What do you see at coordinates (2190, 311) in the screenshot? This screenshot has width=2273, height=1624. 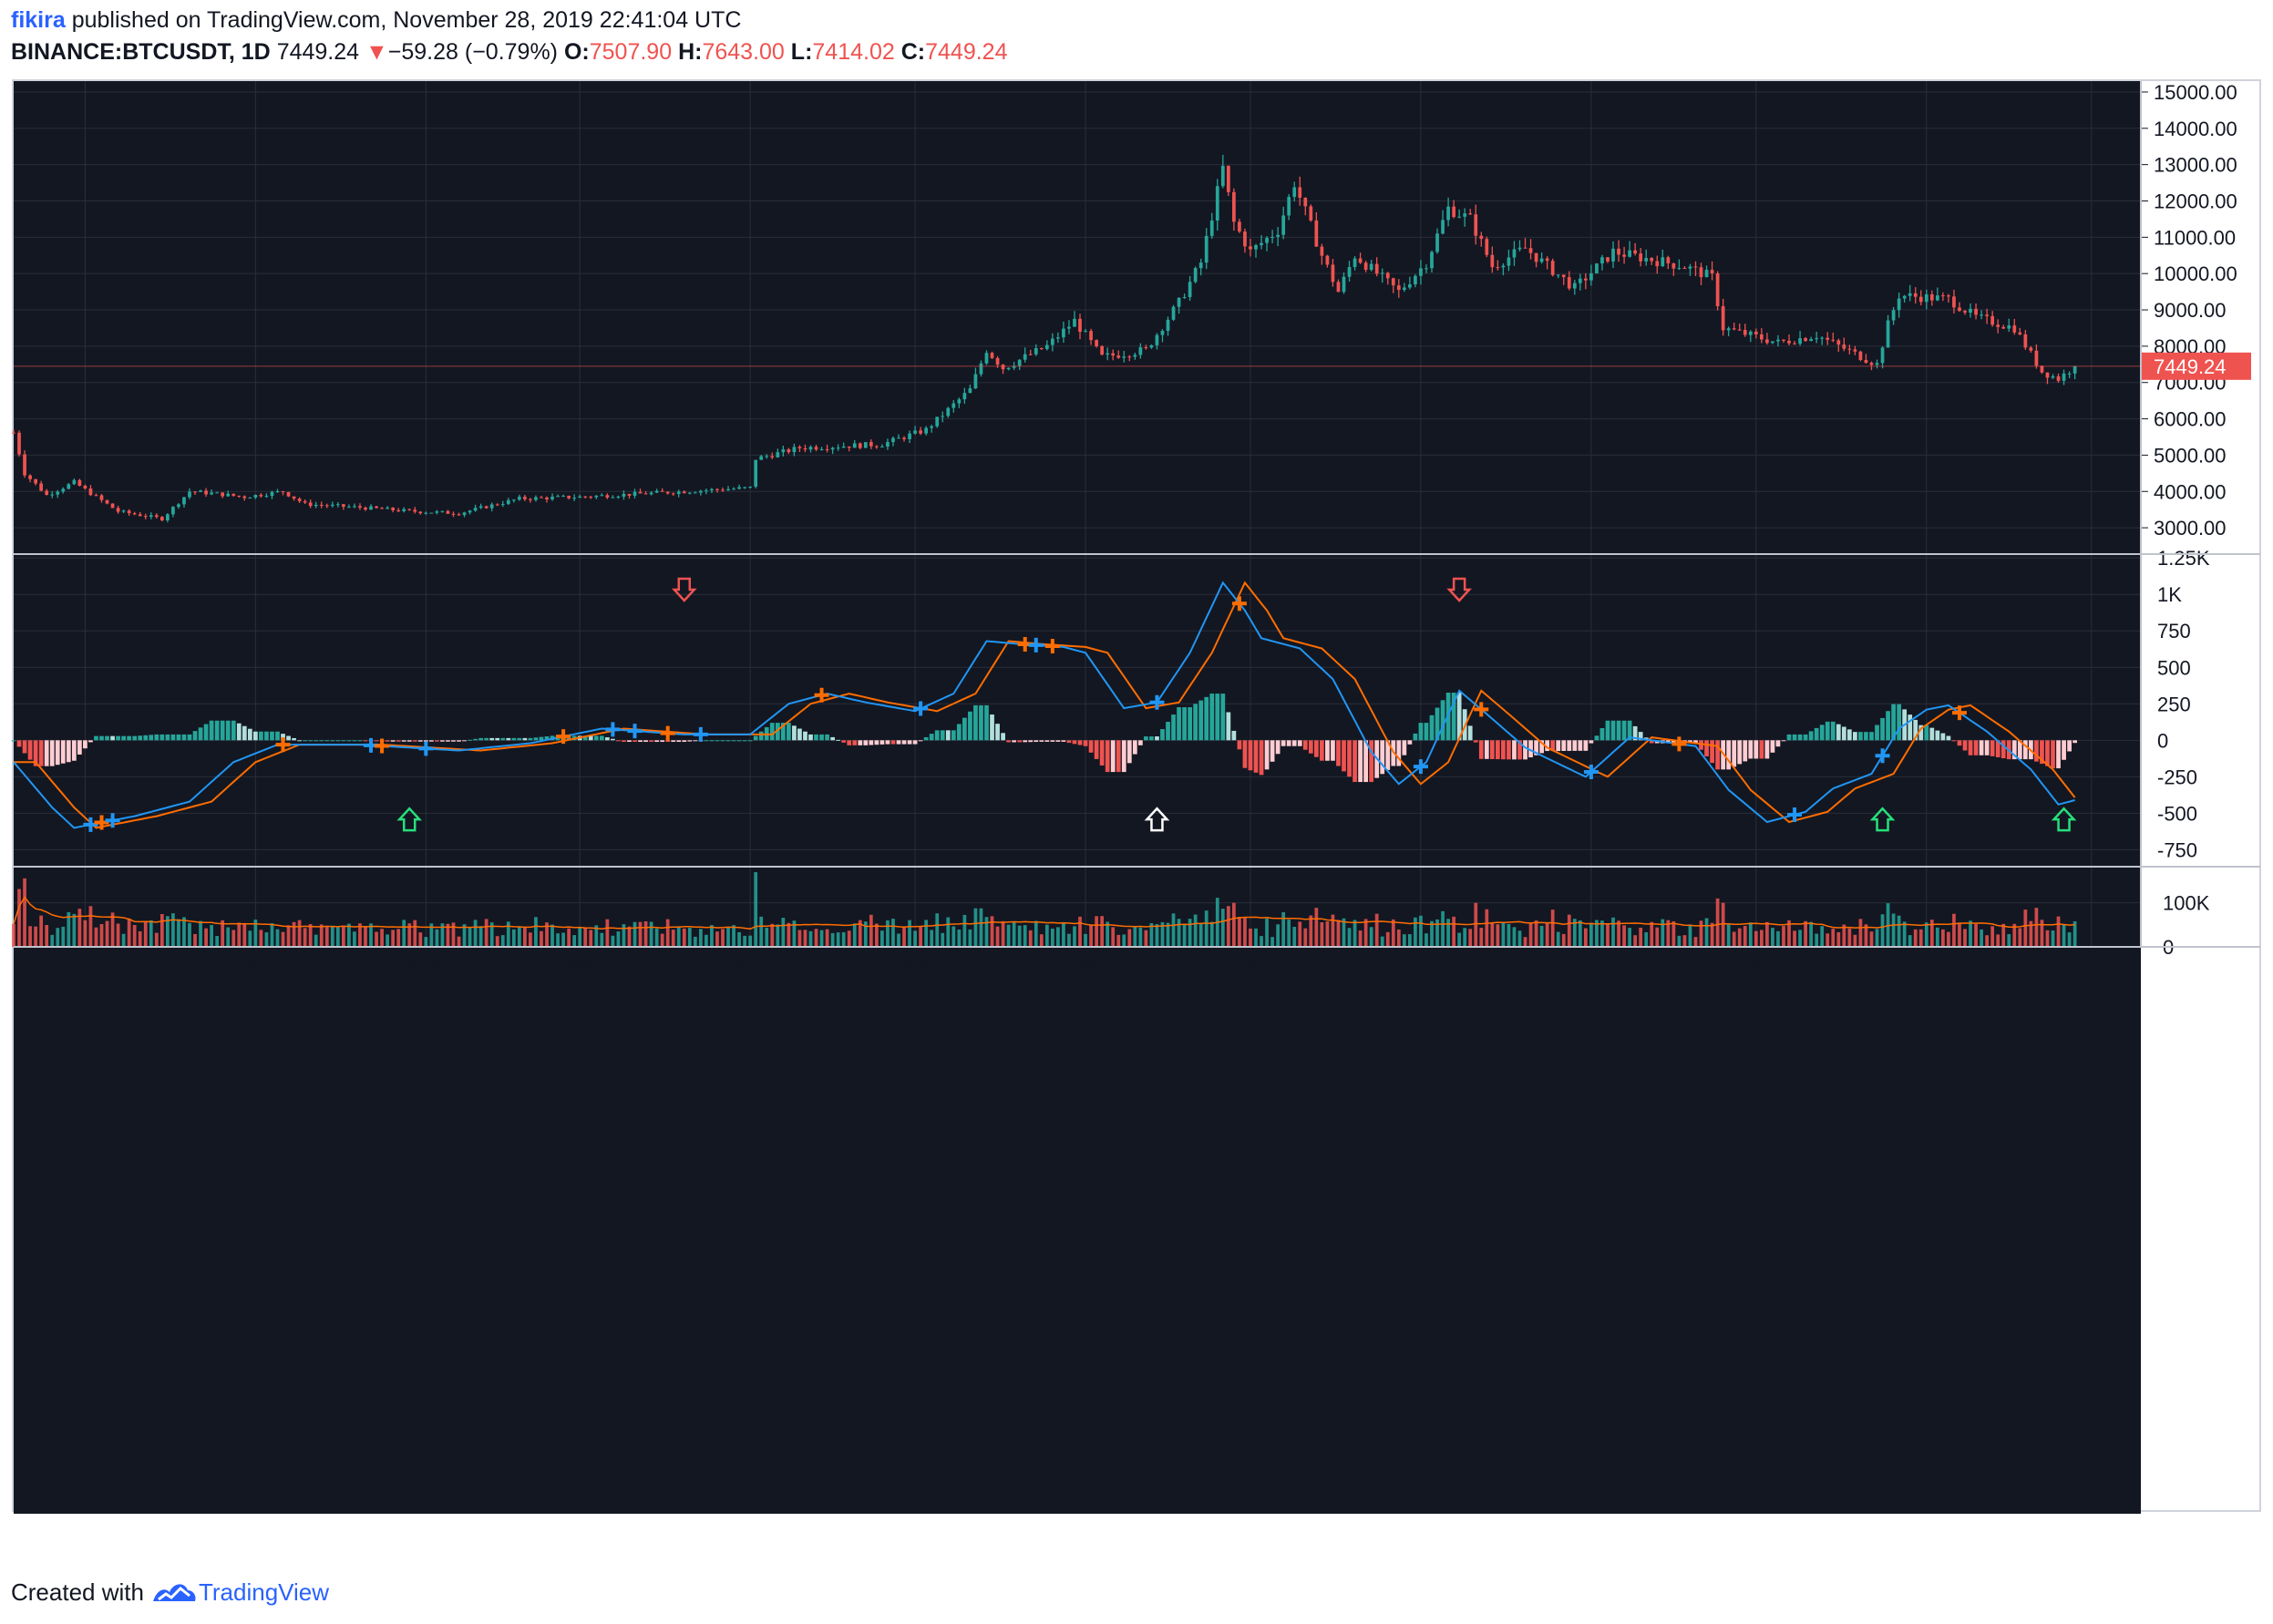 I see `price-tick-label: 9000.00` at bounding box center [2190, 311].